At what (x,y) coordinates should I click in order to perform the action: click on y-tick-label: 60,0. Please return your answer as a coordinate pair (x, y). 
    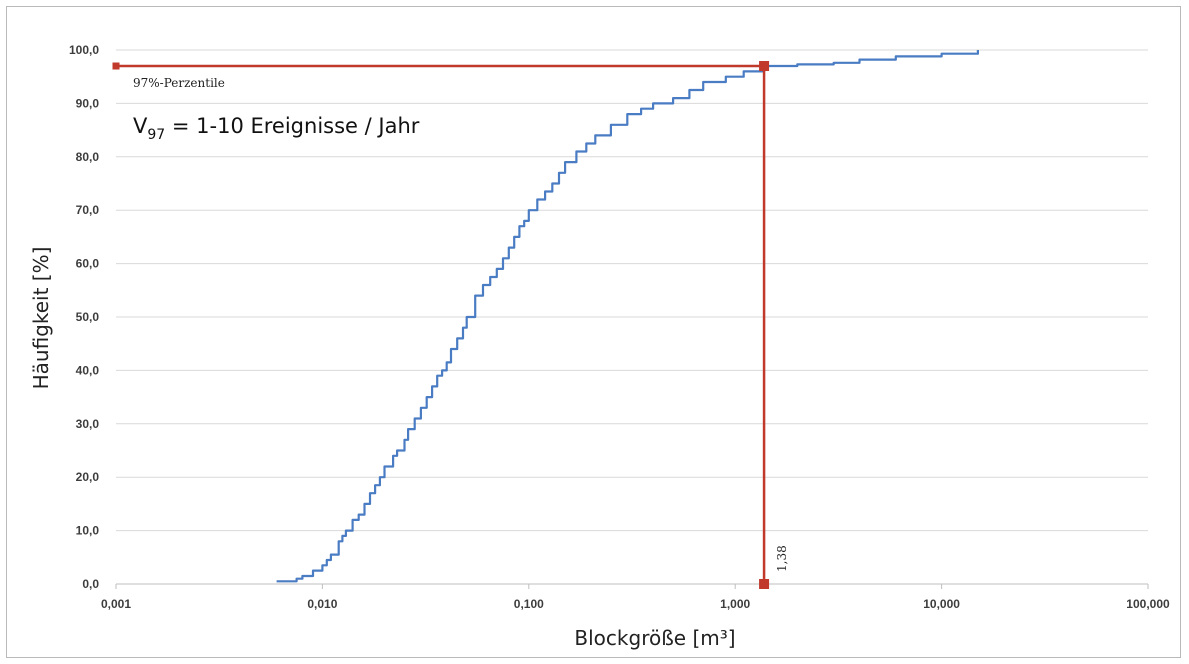
    Looking at the image, I should click on (88, 264).